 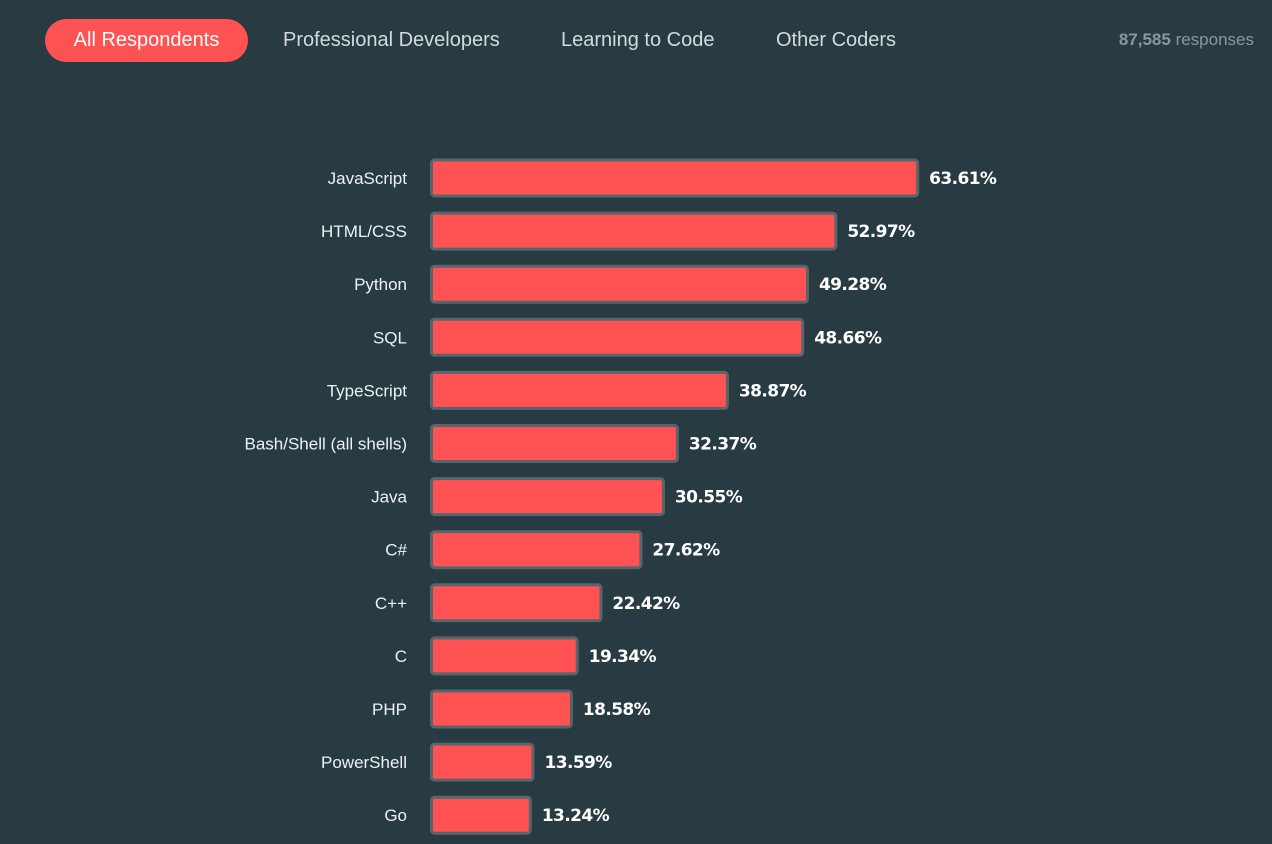 What do you see at coordinates (390, 337) in the screenshot?
I see `category-label: SQL` at bounding box center [390, 337].